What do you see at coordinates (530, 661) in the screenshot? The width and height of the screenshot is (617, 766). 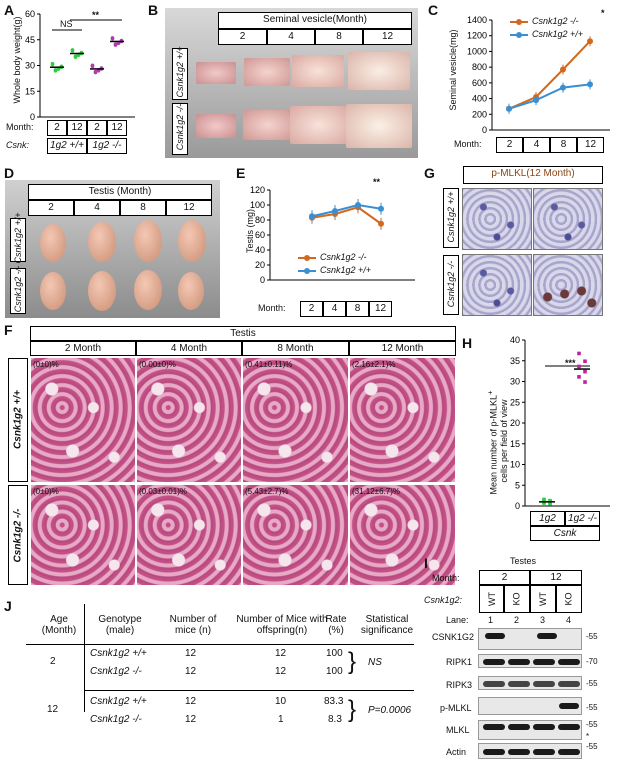 I see `blot-ripk1` at bounding box center [530, 661].